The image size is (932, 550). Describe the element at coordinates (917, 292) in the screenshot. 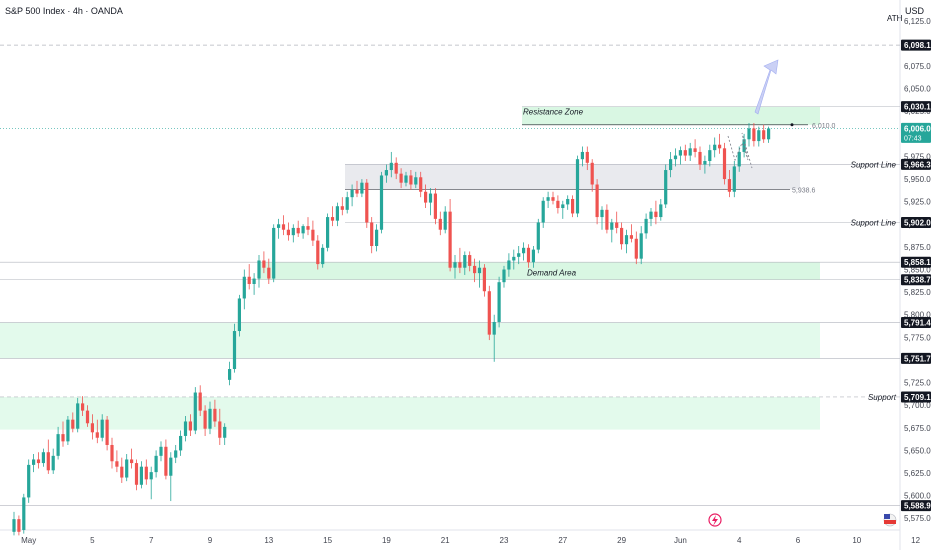

I see `y-tick-label: 5,825.0` at that location.